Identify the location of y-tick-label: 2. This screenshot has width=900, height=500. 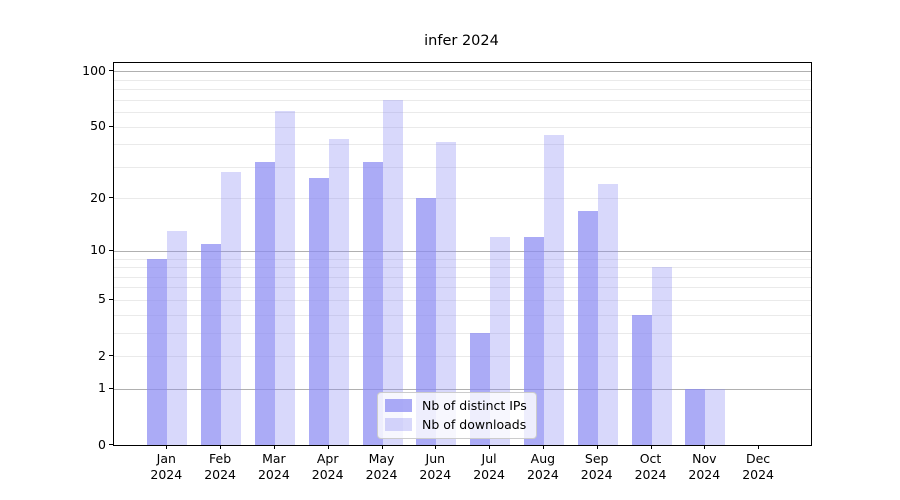
(102, 355).